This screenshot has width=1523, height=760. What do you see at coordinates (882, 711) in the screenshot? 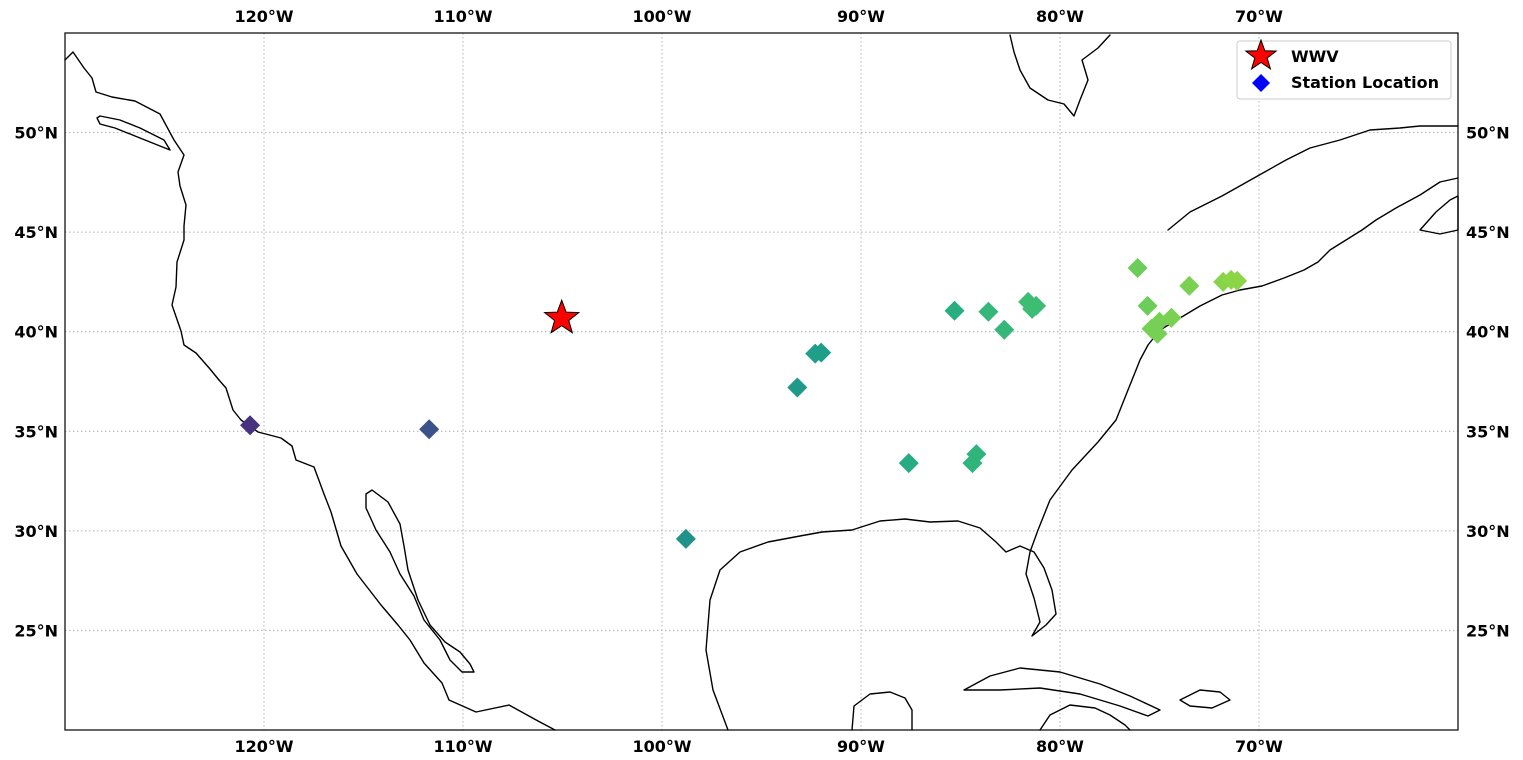
I see `coastline-yucatan` at bounding box center [882, 711].